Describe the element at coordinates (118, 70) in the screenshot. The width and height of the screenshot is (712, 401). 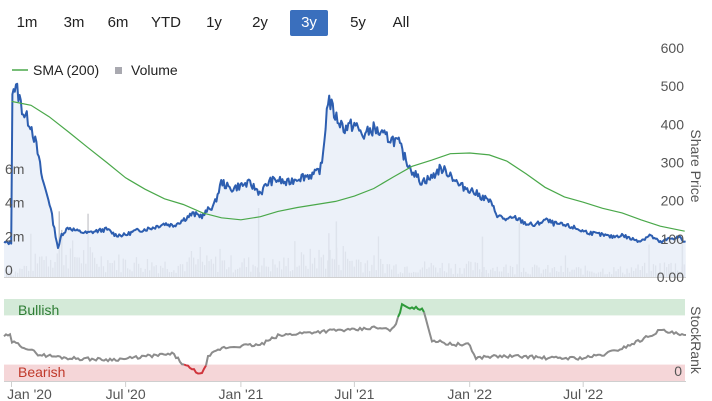
I see `legend-volume-swatch` at that location.